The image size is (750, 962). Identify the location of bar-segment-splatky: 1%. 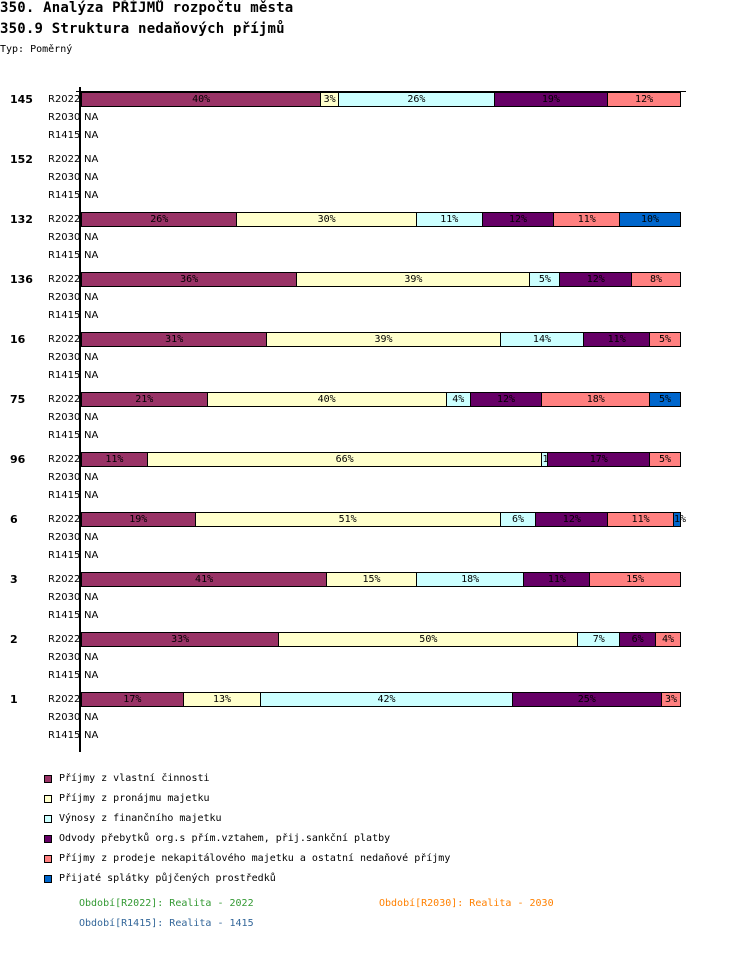
(679, 519).